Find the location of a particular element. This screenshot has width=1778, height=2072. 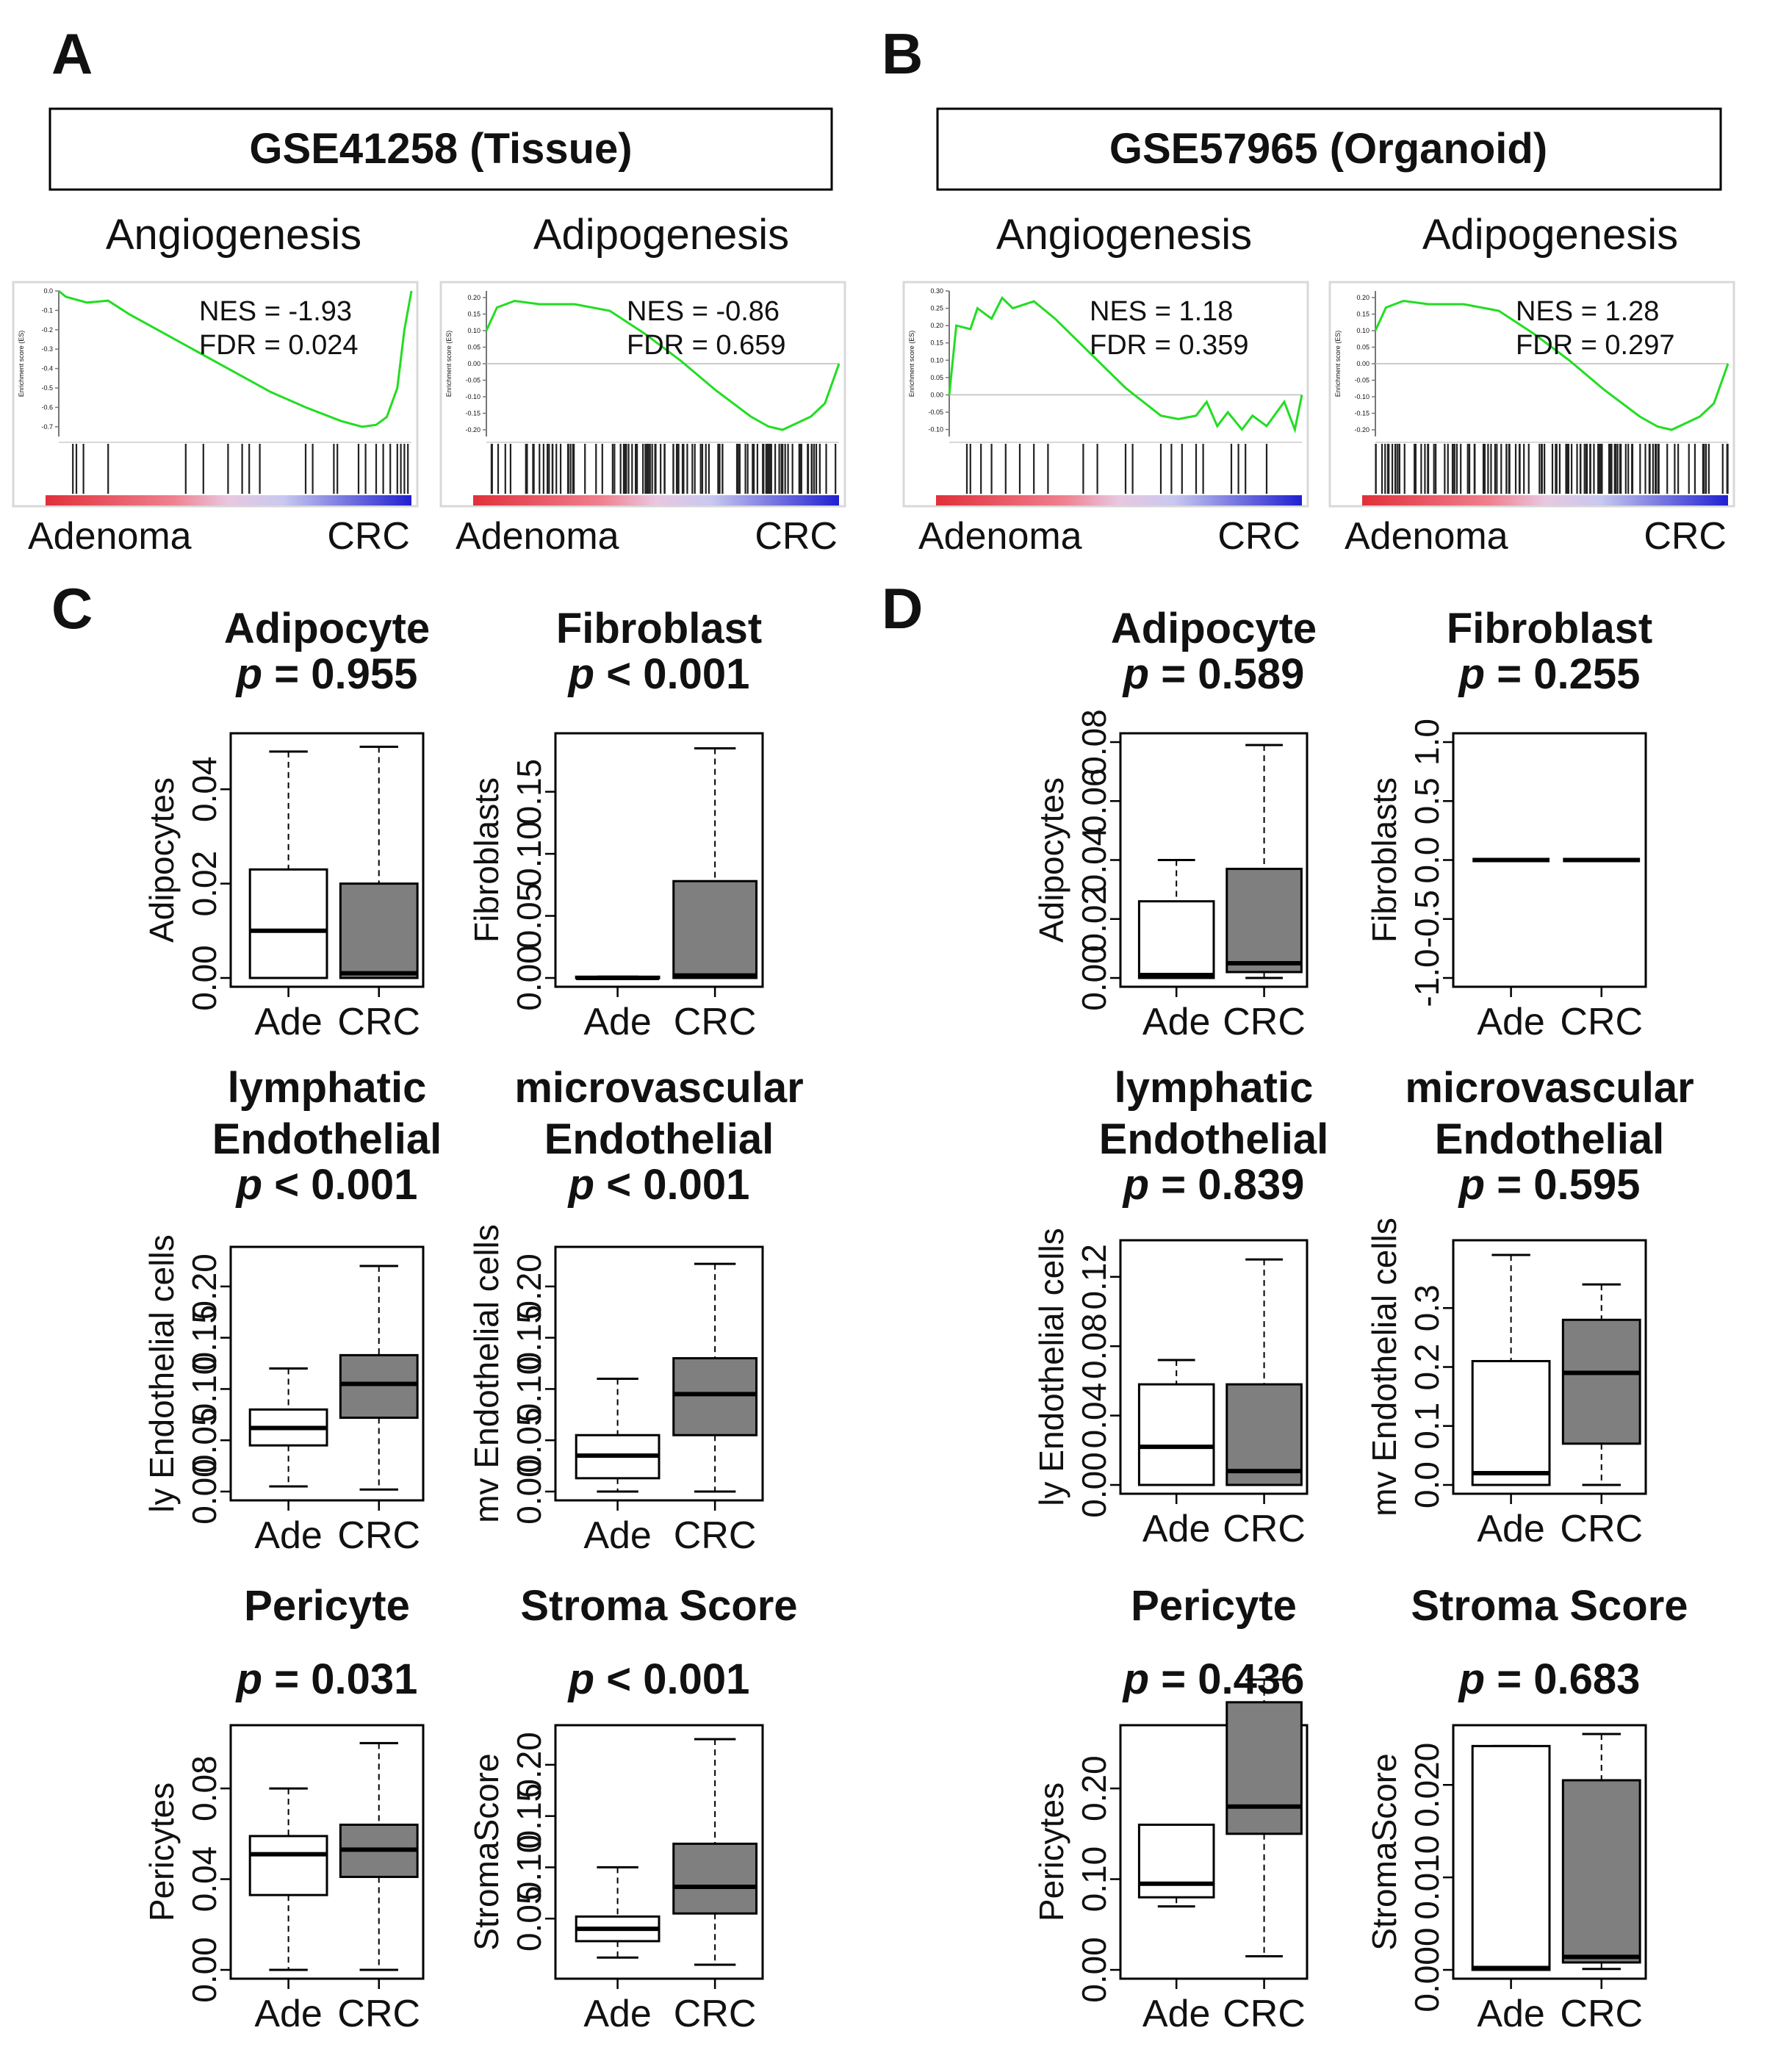

gsea-nes: NES = 1.18 is located at coordinates (1161, 311).